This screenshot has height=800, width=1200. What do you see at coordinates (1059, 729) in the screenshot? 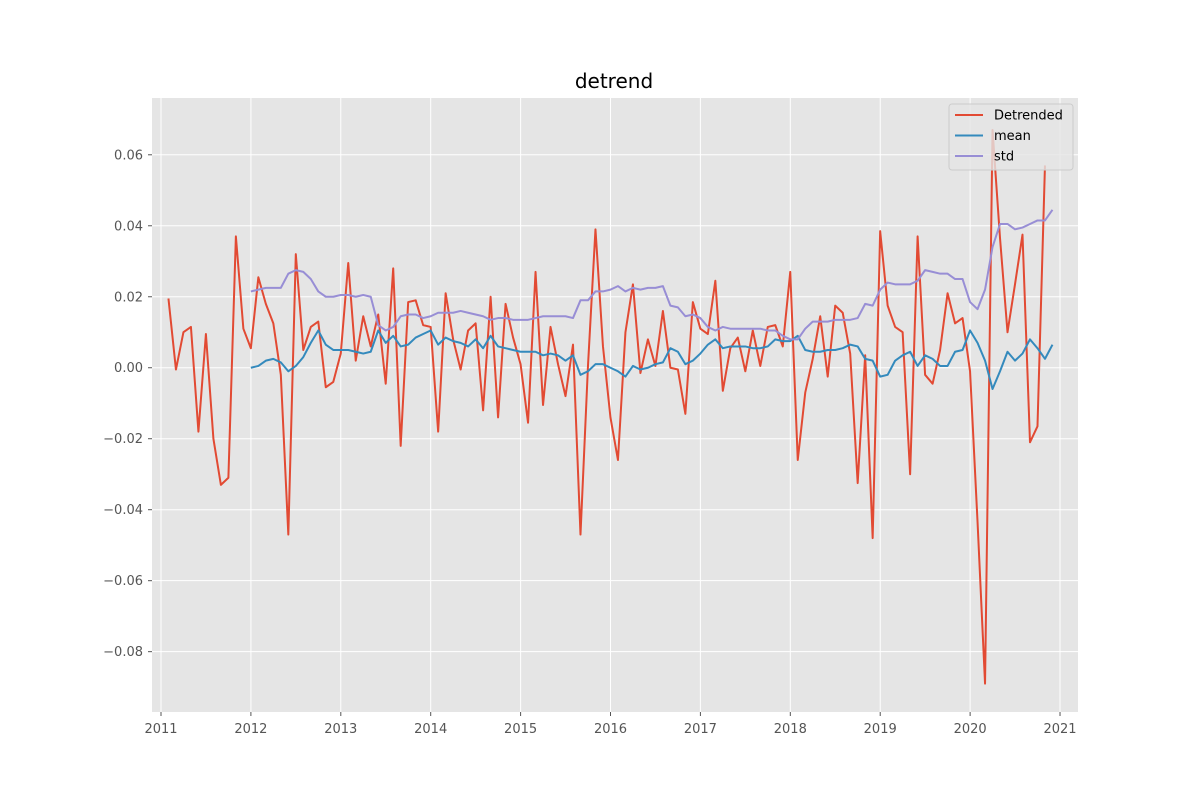
I see `x-tick-label: 2021` at bounding box center [1059, 729].